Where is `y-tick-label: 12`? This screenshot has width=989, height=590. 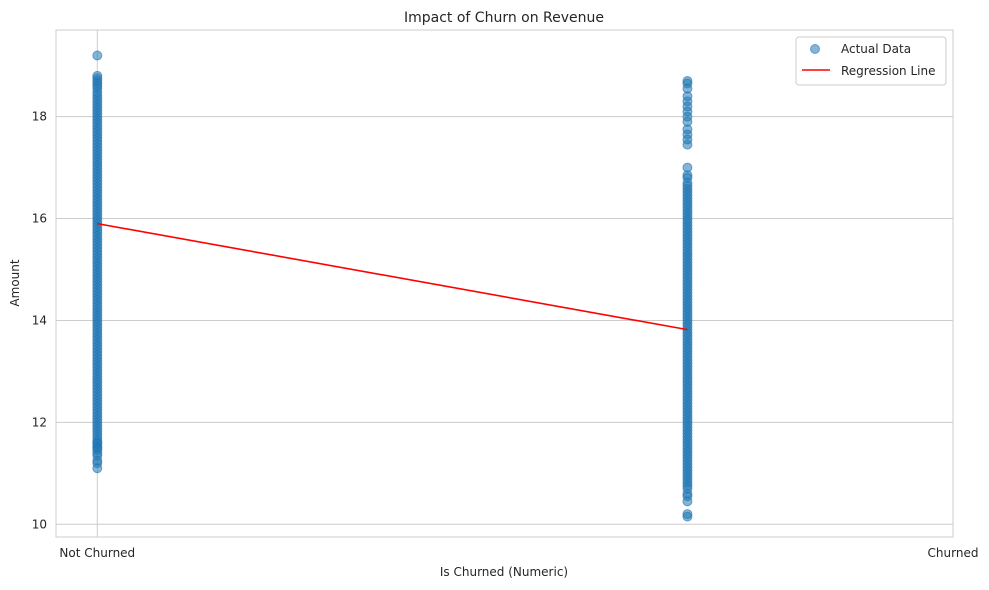
y-tick-label: 12 is located at coordinates (39, 422).